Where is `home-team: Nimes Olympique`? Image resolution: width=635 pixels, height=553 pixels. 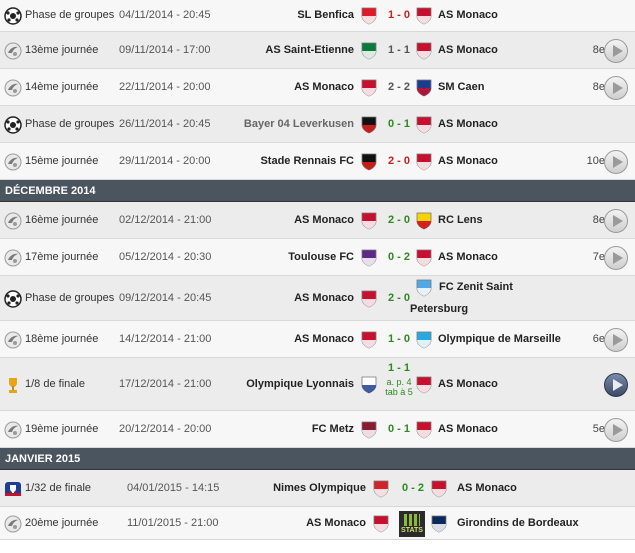
home-team: Nimes Olympique is located at coordinates (319, 487).